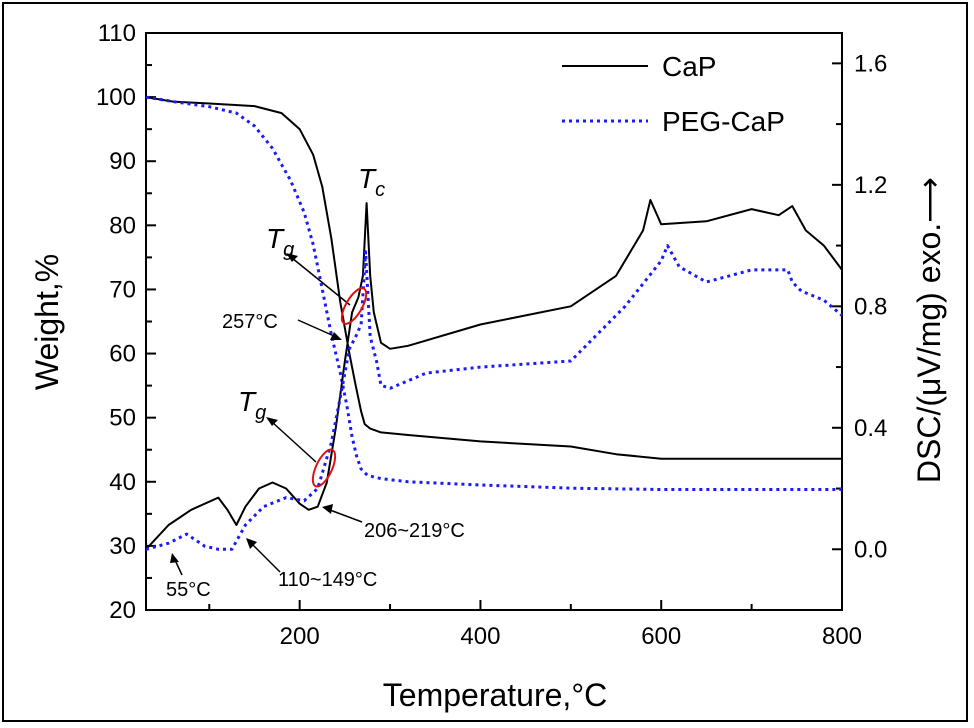 Image resolution: width=974 pixels, height=728 pixels. What do you see at coordinates (47, 322) in the screenshot?
I see `y-axis-title: Weight,%` at bounding box center [47, 322].